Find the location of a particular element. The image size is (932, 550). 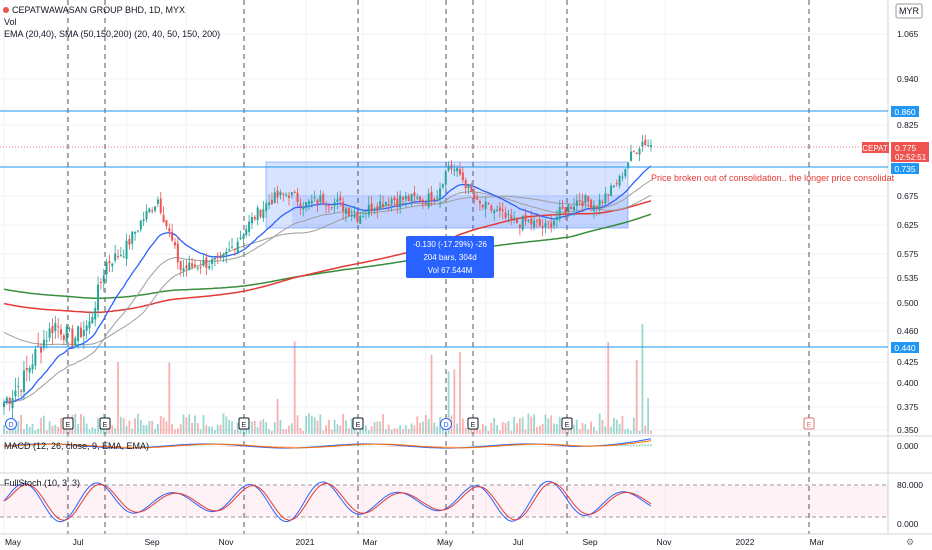

time-tick-label: 2022 is located at coordinates (745, 542).